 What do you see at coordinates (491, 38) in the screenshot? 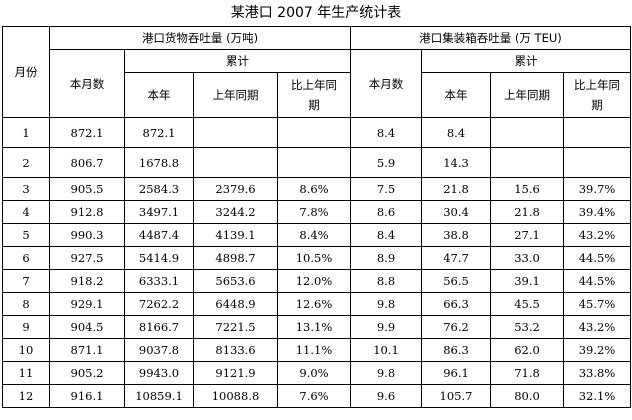
I see `header-container-group: 港口集装箱吞吐量 (万 TEU)` at bounding box center [491, 38].